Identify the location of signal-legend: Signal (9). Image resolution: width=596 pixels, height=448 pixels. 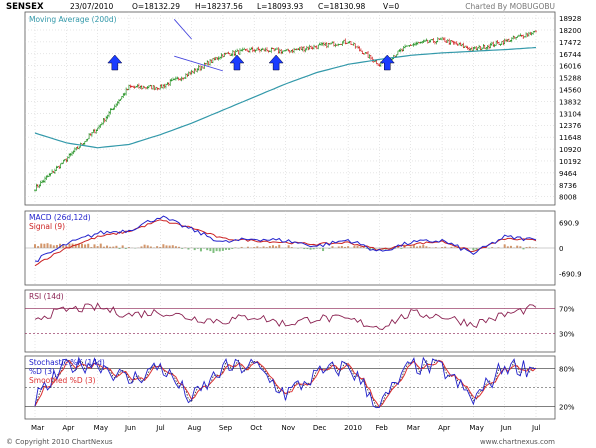
(47, 226).